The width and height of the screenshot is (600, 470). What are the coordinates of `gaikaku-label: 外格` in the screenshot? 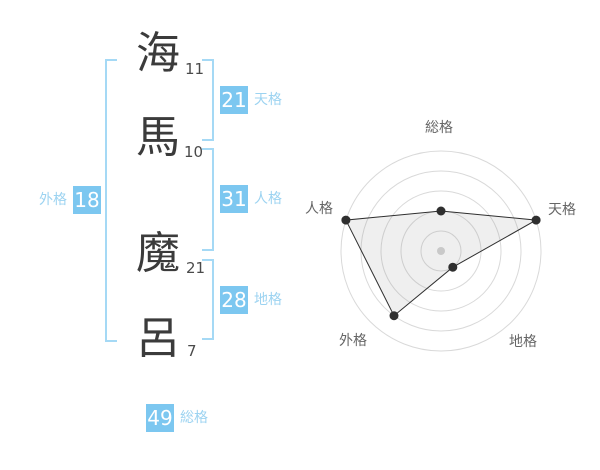 It's located at (53, 200).